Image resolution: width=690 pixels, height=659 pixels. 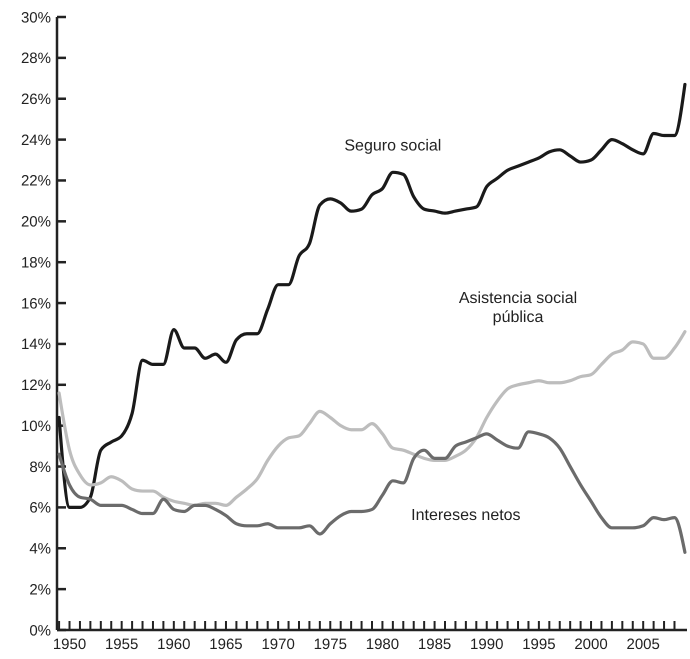 What do you see at coordinates (35, 263) in the screenshot?
I see `y-tick-label: 18%` at bounding box center [35, 263].